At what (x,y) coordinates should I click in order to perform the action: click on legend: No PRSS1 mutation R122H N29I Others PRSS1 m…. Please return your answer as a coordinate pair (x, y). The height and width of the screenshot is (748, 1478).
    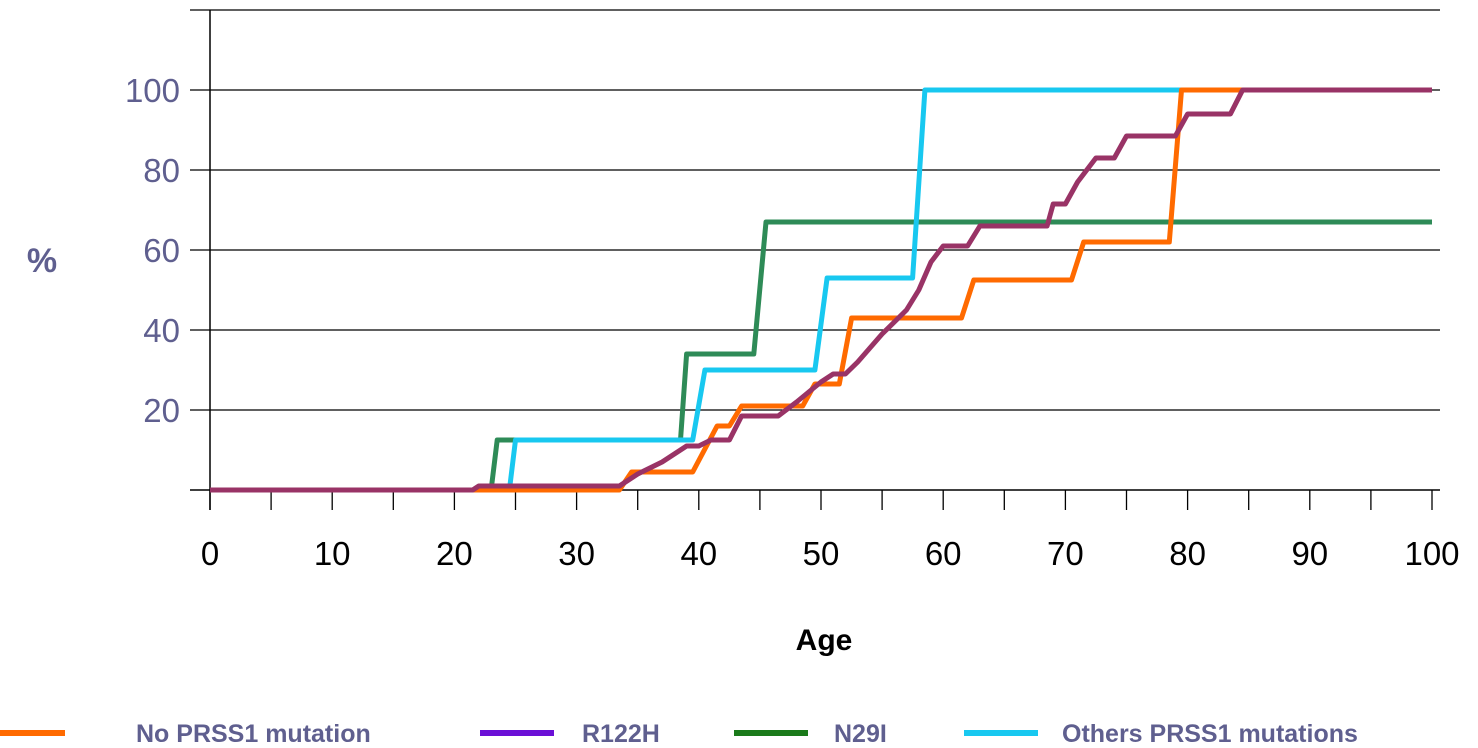
    Looking at the image, I should click on (679, 734).